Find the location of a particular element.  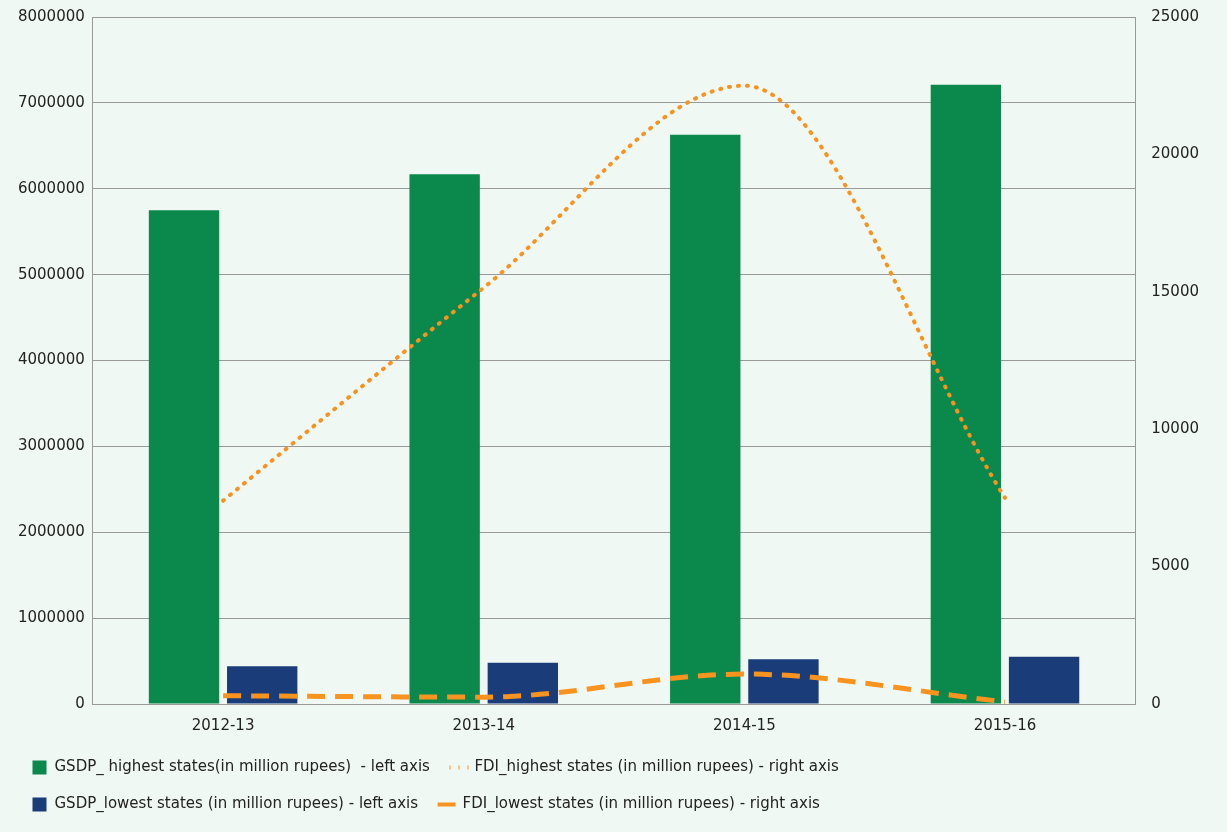

y-tick-label: 6000000 is located at coordinates (51, 187).